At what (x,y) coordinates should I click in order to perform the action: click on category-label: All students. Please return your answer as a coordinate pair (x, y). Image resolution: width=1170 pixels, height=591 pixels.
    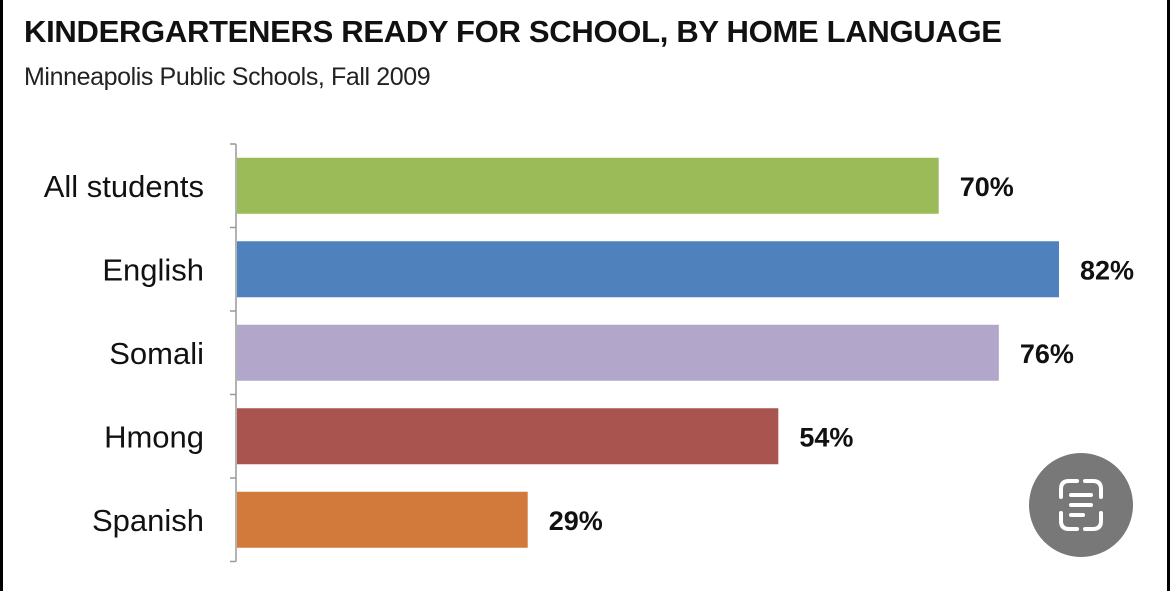
    Looking at the image, I should click on (124, 186).